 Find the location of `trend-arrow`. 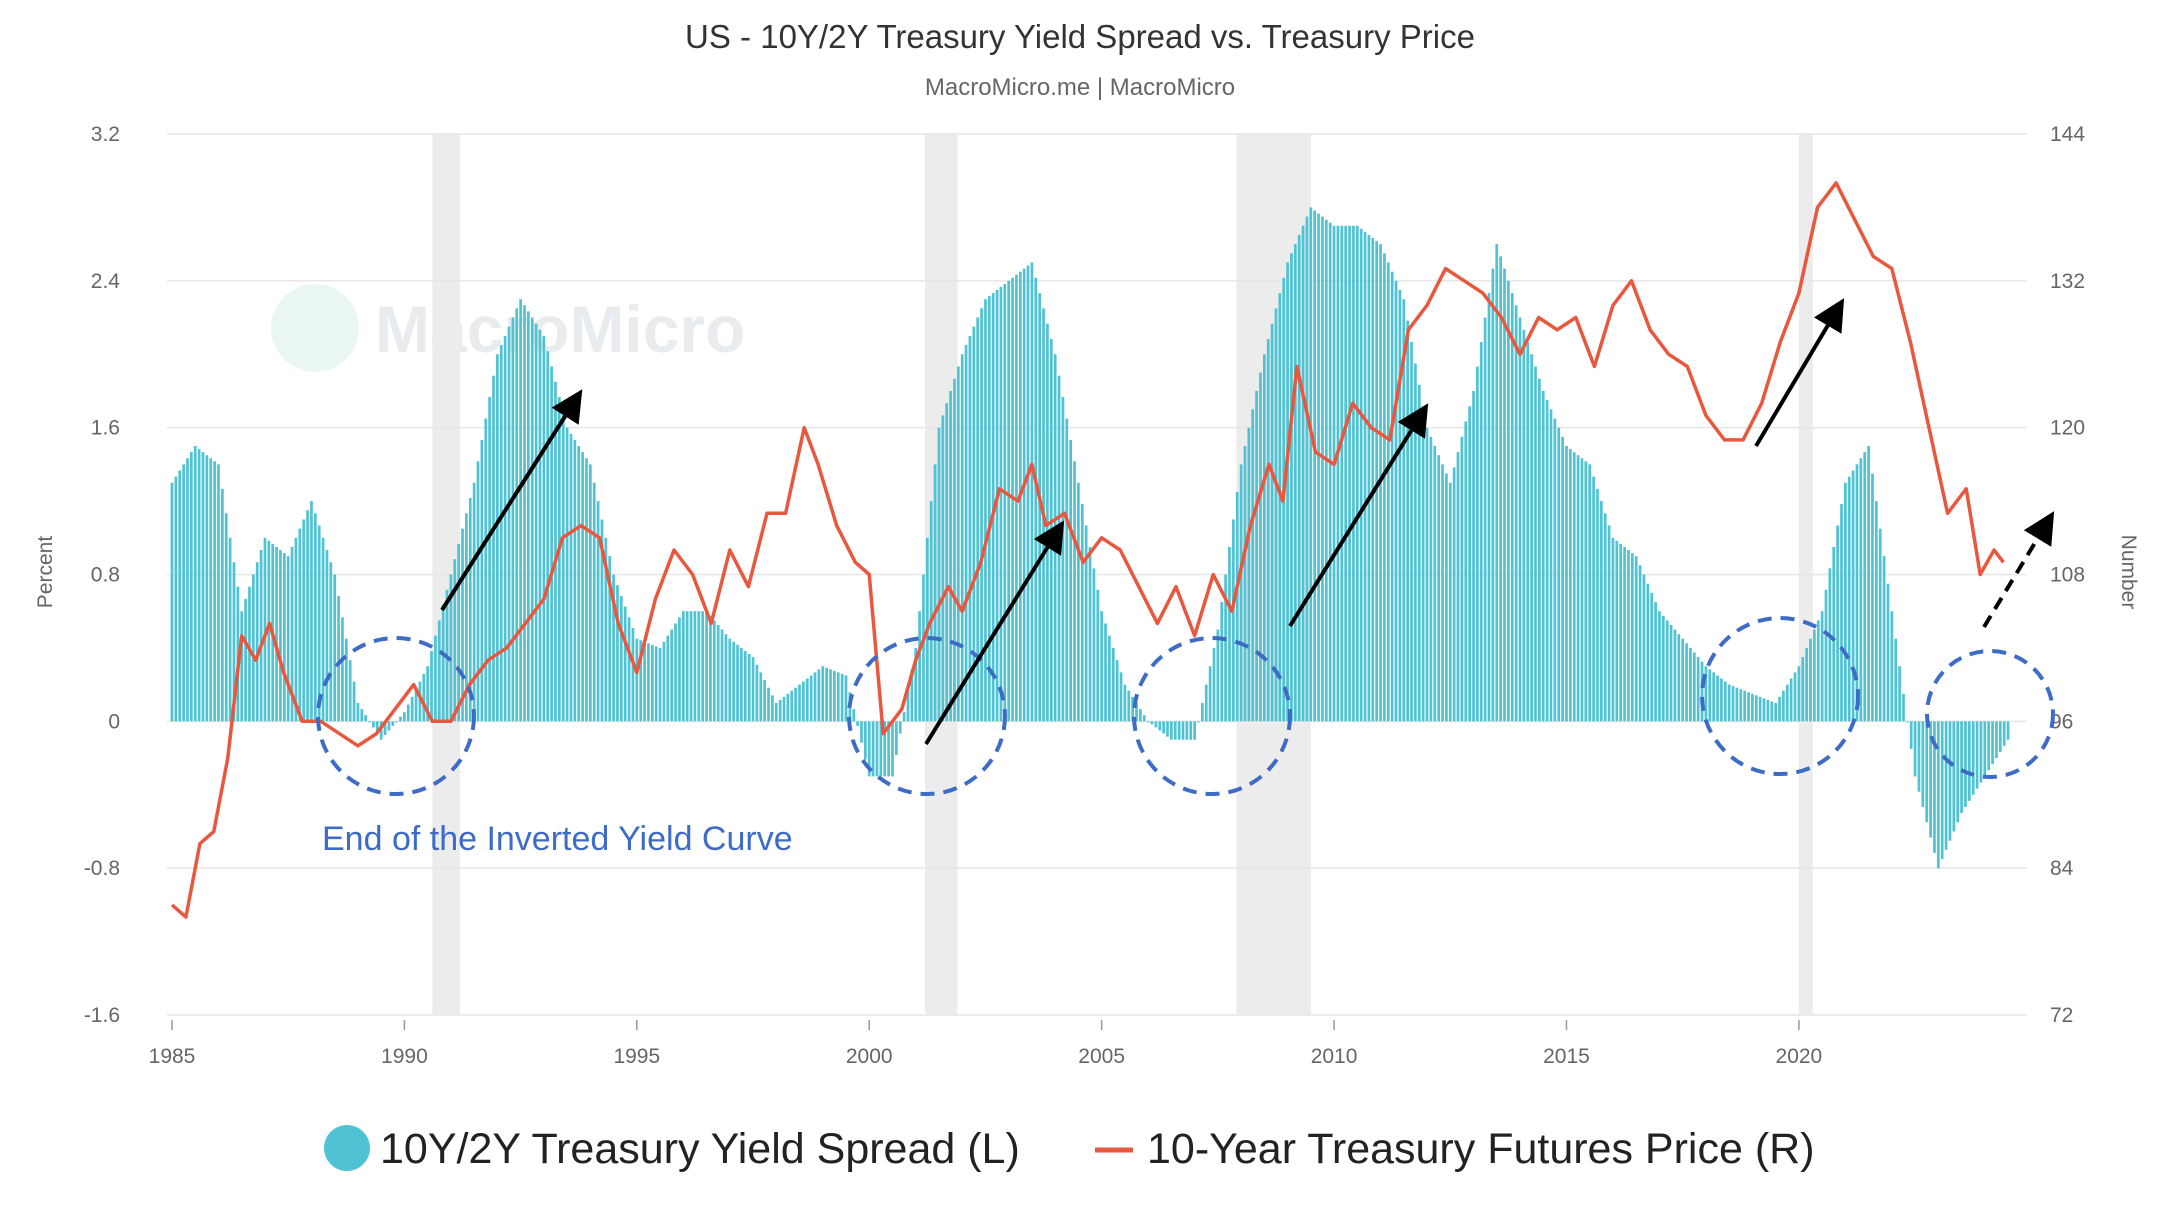

trend-arrow is located at coordinates (1358, 515).